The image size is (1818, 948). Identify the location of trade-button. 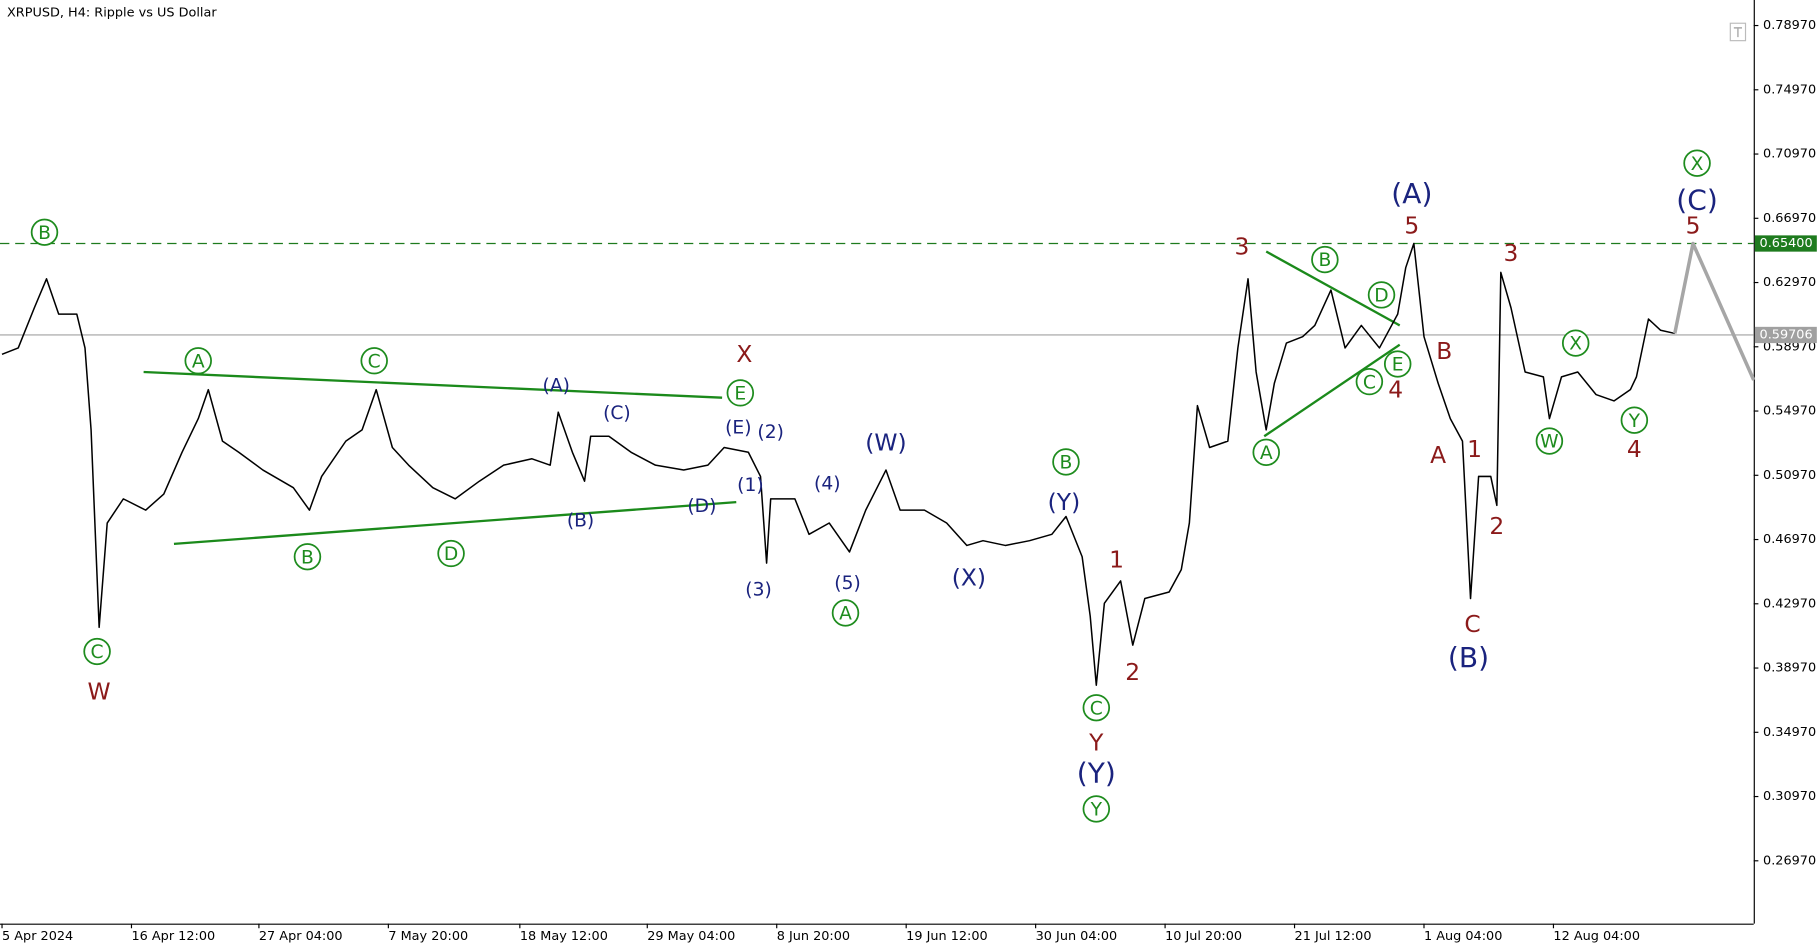
(1738, 32).